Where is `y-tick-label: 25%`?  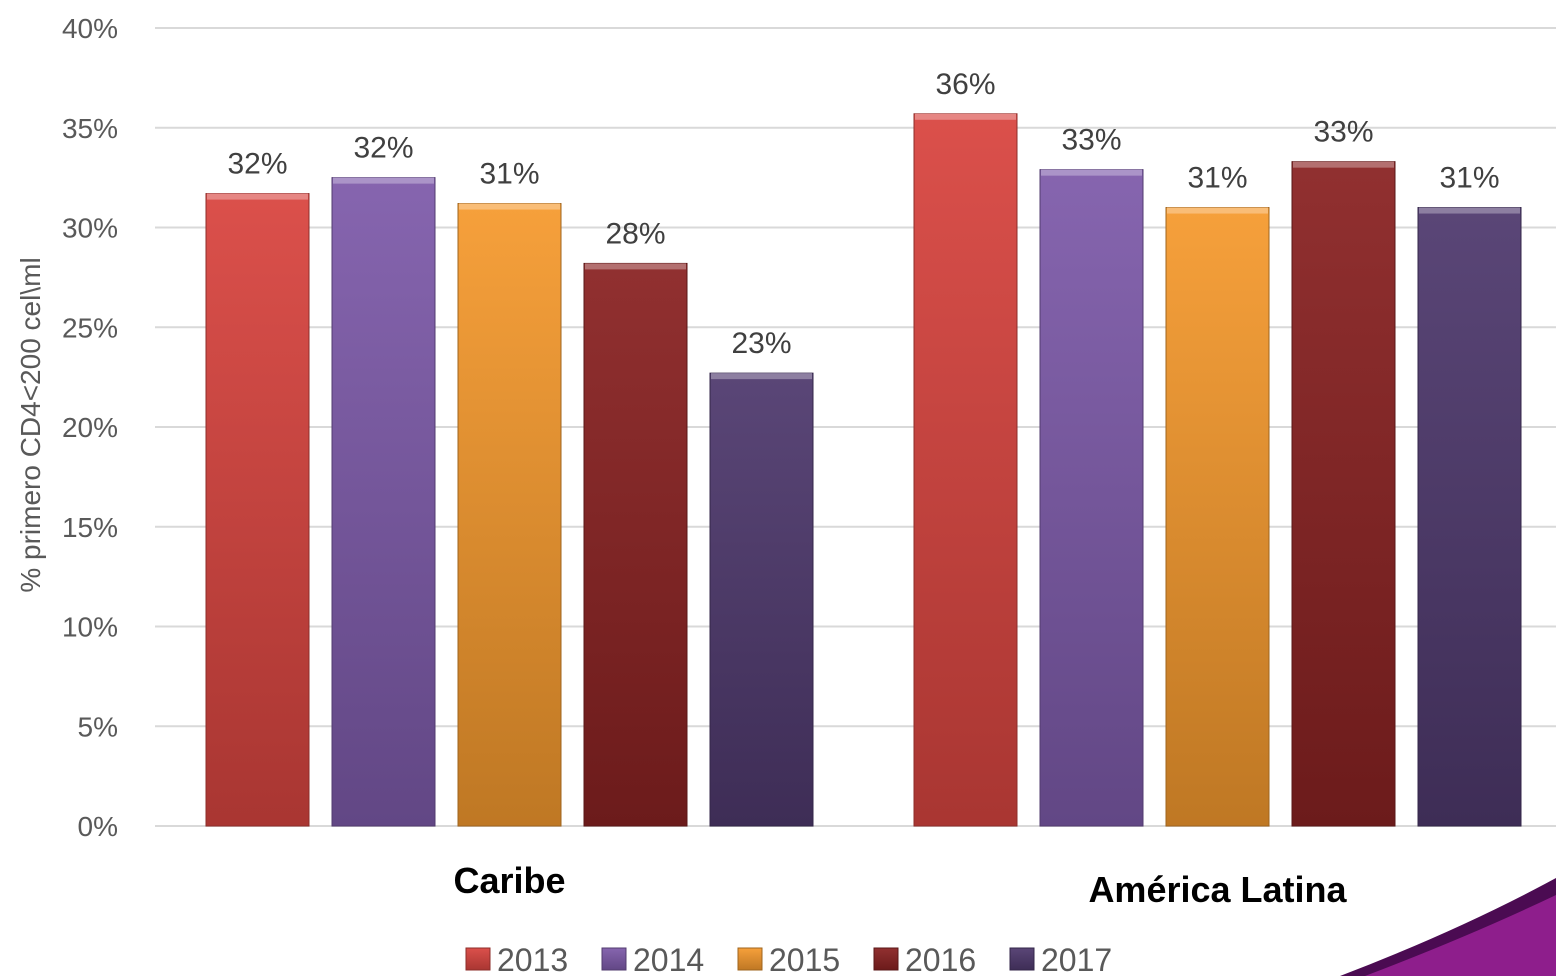
y-tick-label: 25% is located at coordinates (90, 327).